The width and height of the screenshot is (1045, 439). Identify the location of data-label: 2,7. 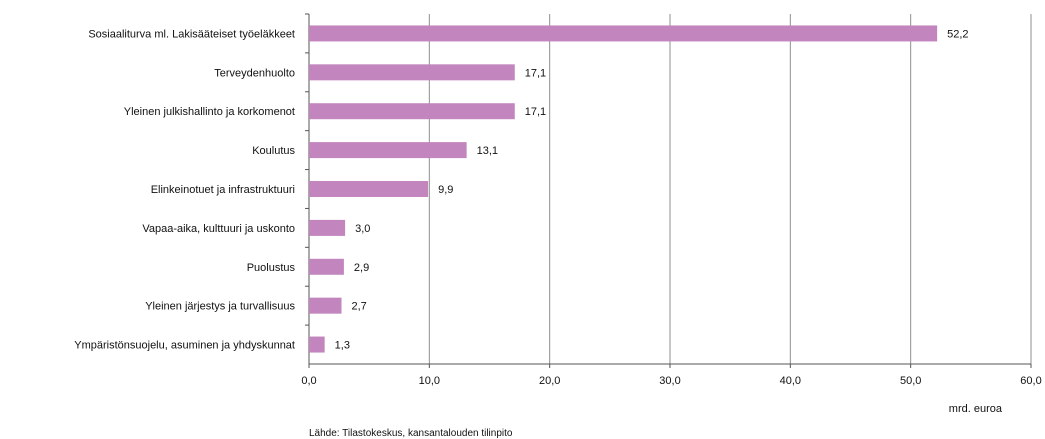
(358, 307).